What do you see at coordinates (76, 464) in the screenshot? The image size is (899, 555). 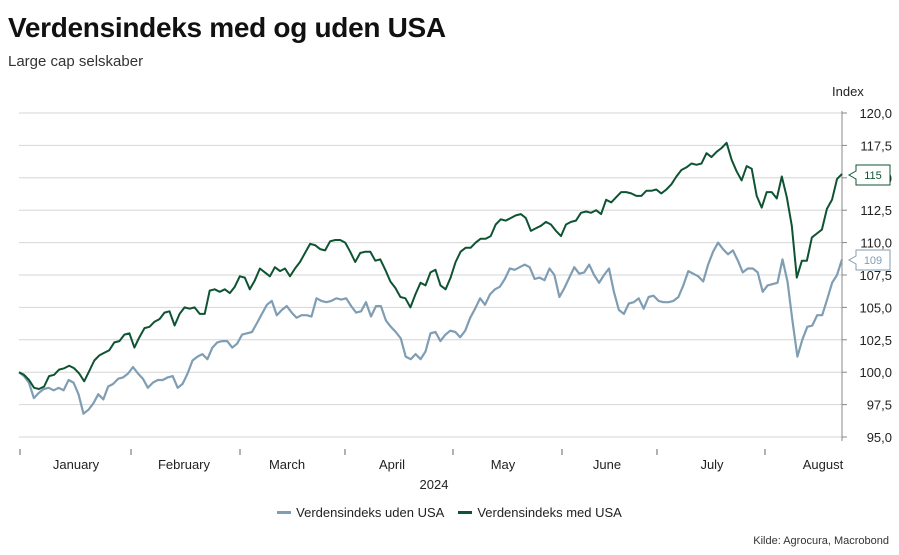 I see `x-tick-label: January` at bounding box center [76, 464].